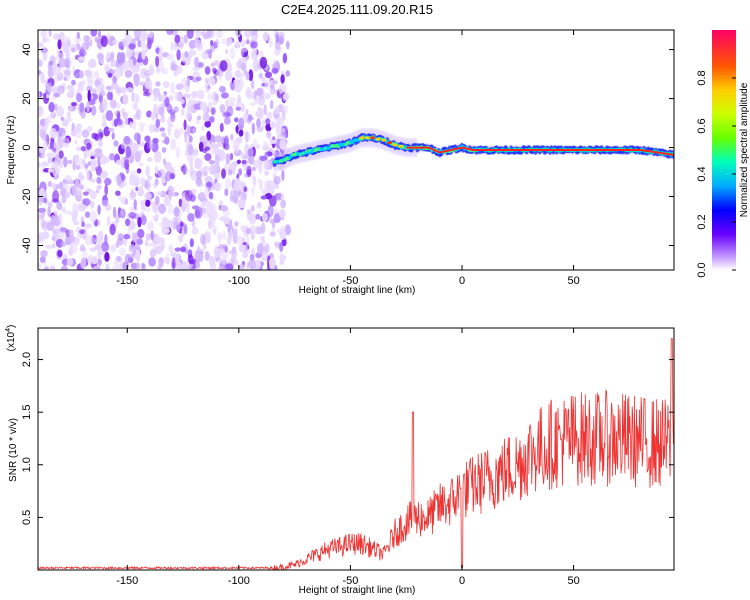 This screenshot has height=600, width=750. I want to click on y-tick-label: 20, so click(27, 98).